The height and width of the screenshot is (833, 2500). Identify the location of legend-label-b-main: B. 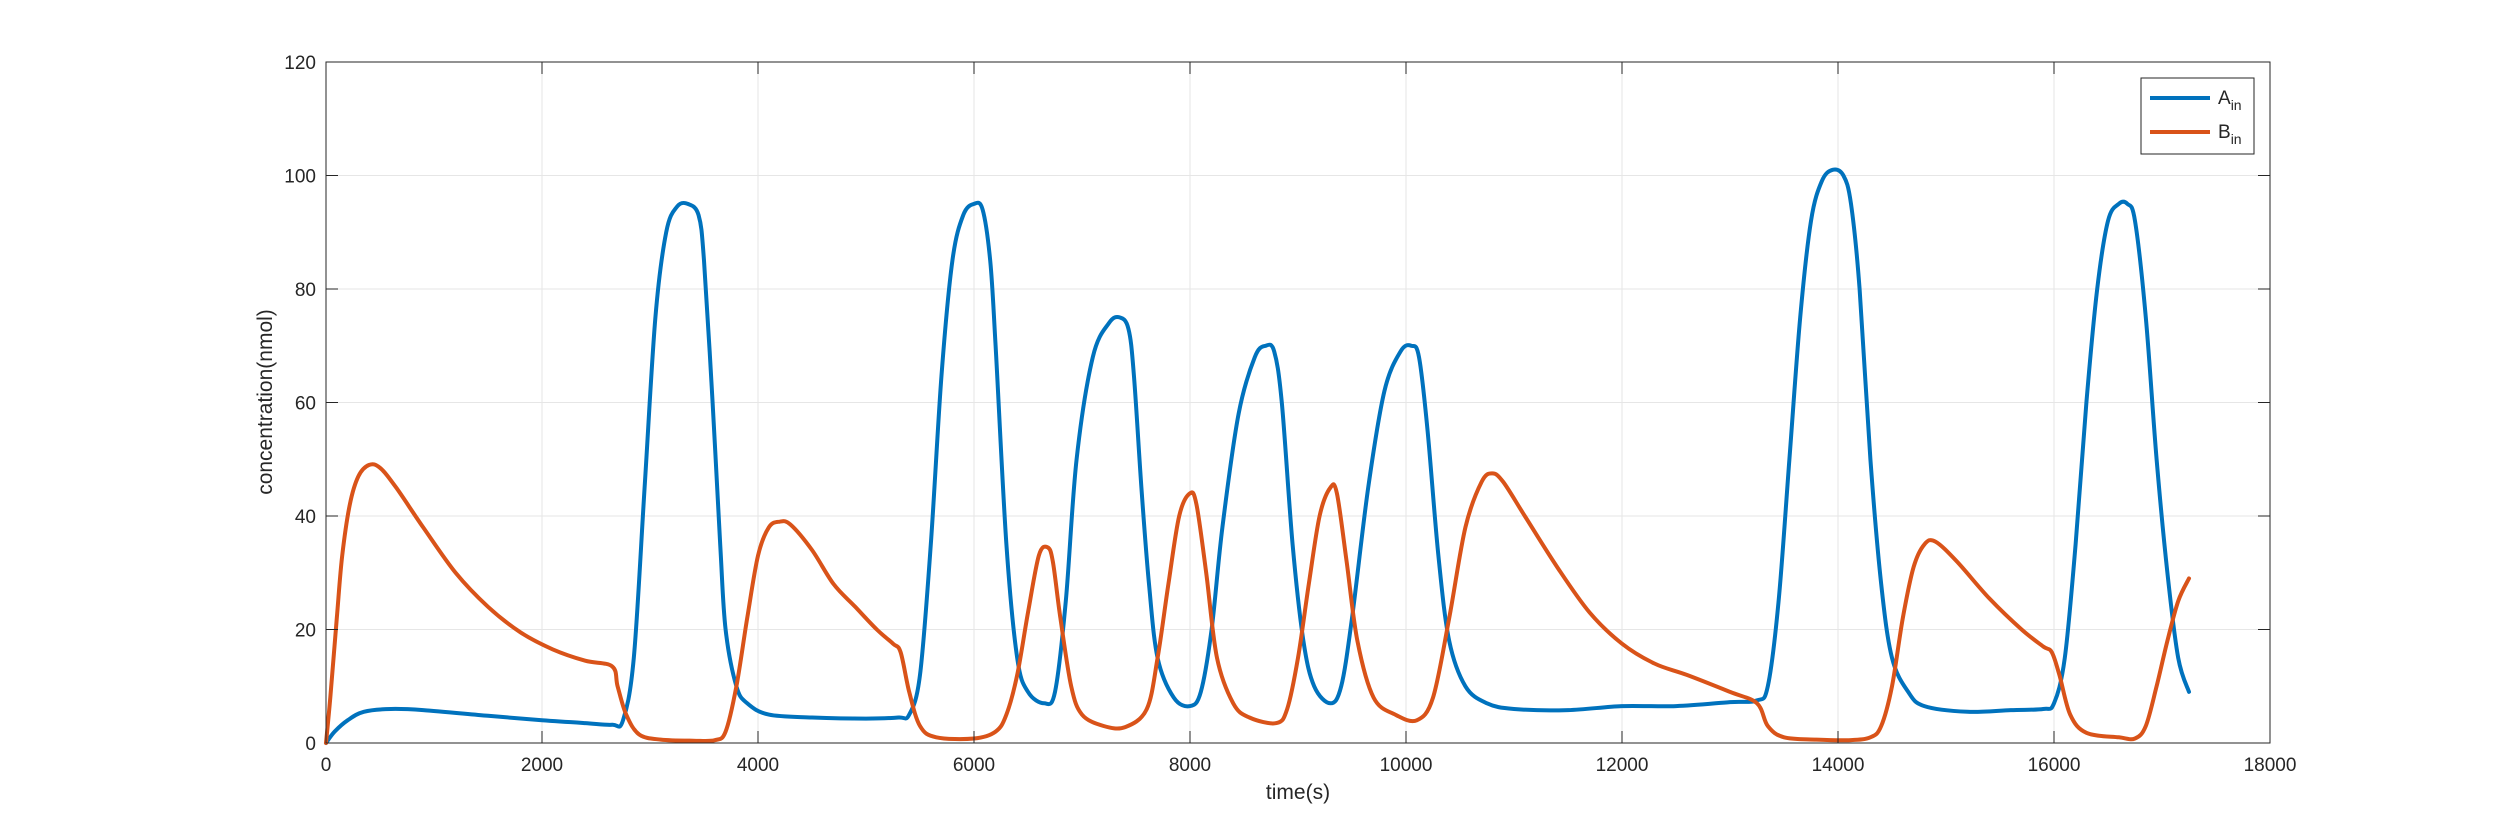
(2224, 132).